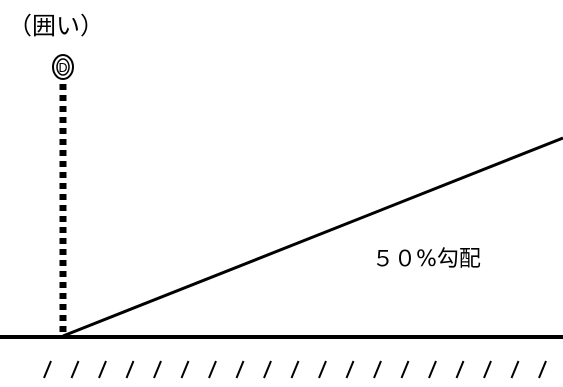 The image size is (563, 387). I want to click on enclosure-label: （囲い）, so click(56, 26).